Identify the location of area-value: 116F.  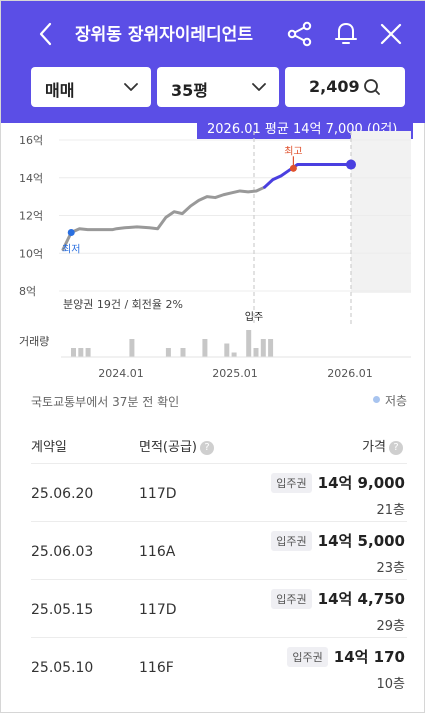
(156, 668).